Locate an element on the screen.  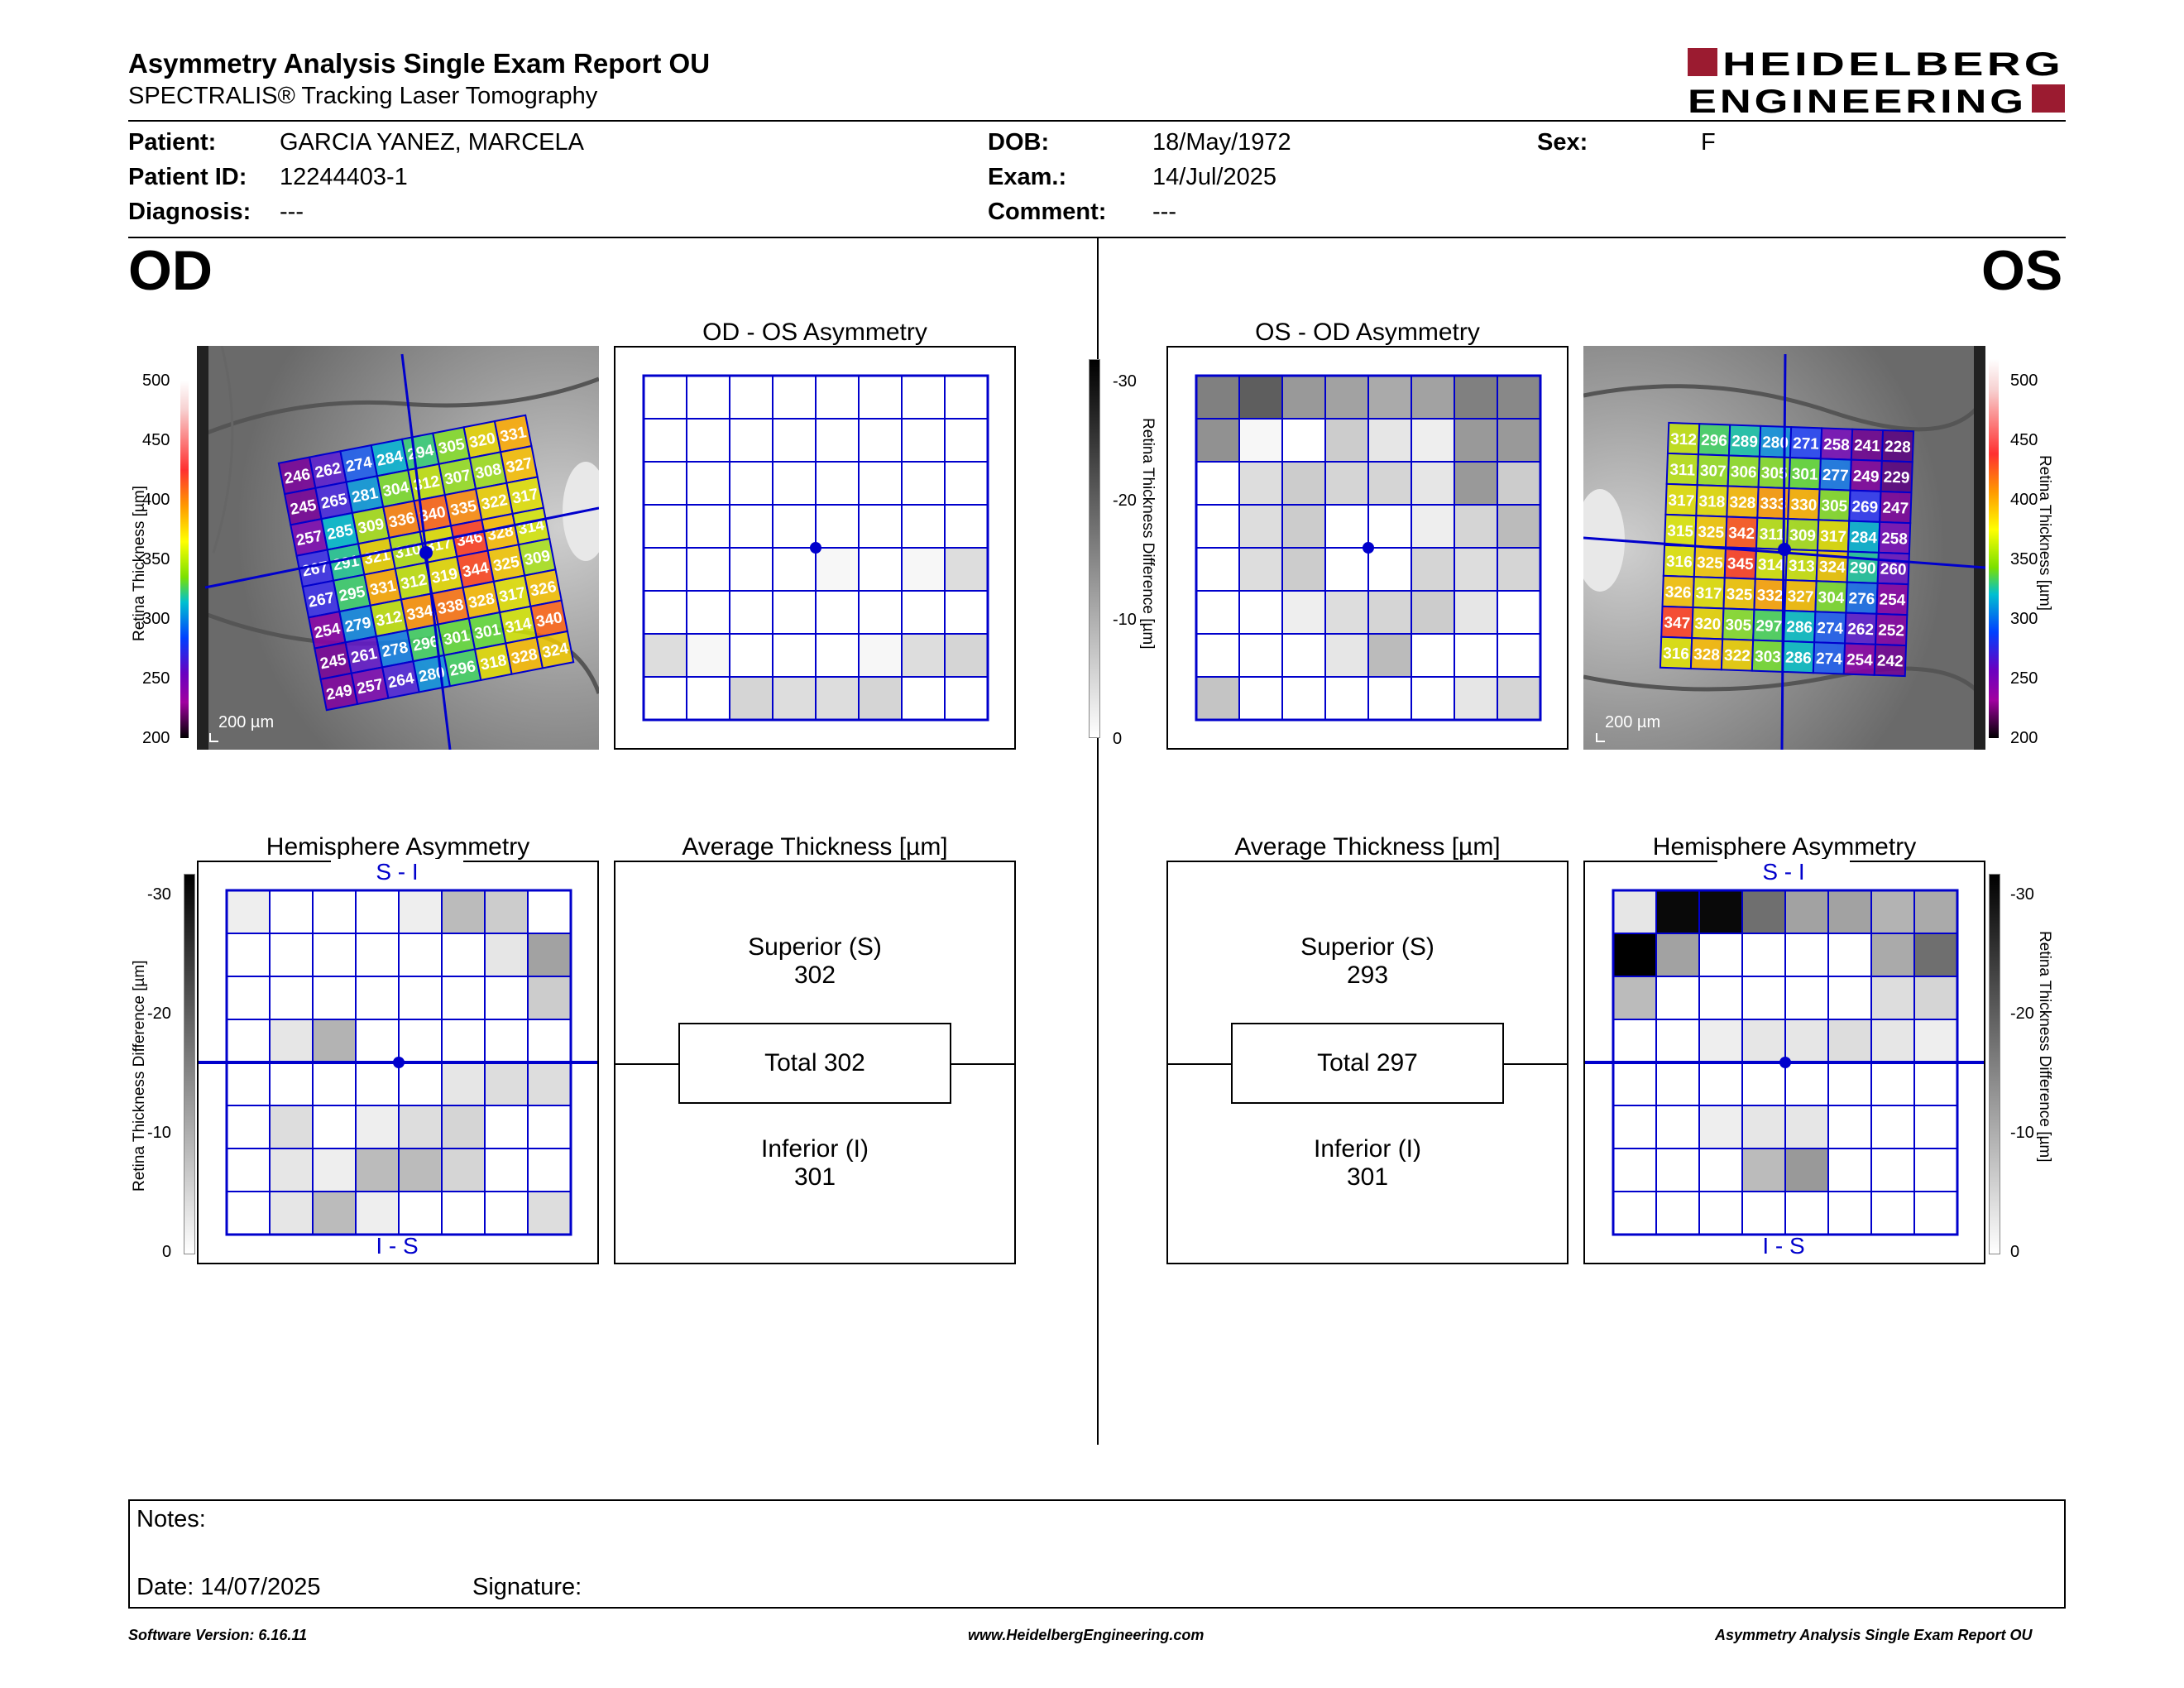
os-inferior-value: 301 is located at coordinates (1367, 1177).